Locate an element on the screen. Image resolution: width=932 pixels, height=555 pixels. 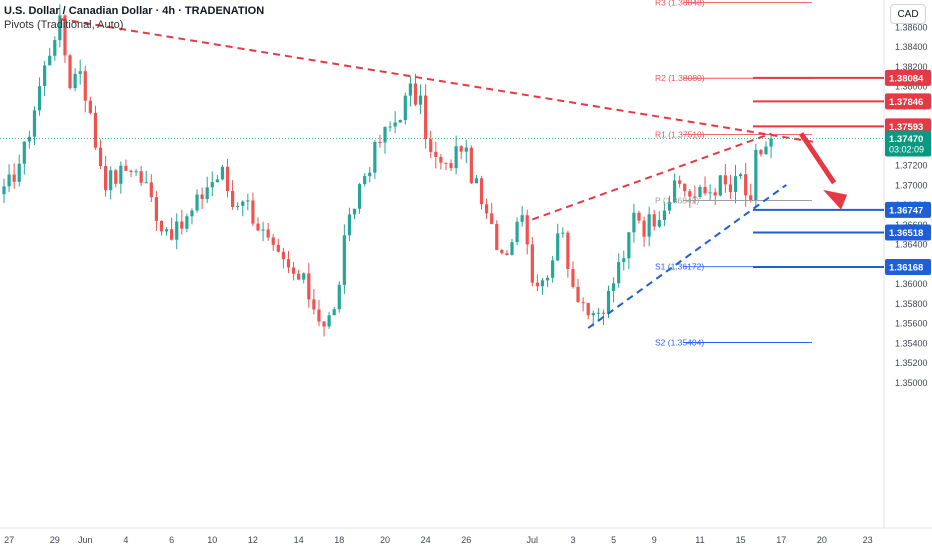
x-tick-label: 17 is located at coordinates (781, 540).